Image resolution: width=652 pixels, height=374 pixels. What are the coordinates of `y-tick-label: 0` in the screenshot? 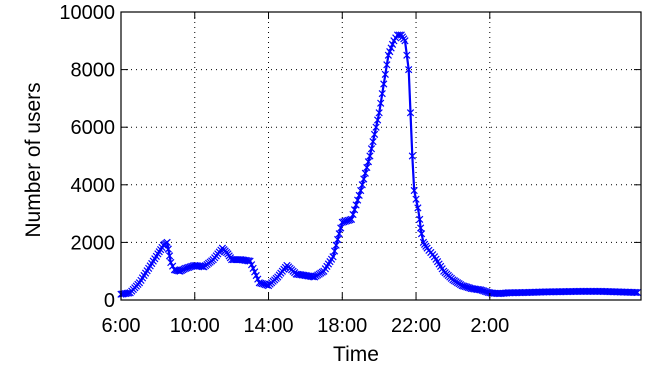 It's located at (109, 301).